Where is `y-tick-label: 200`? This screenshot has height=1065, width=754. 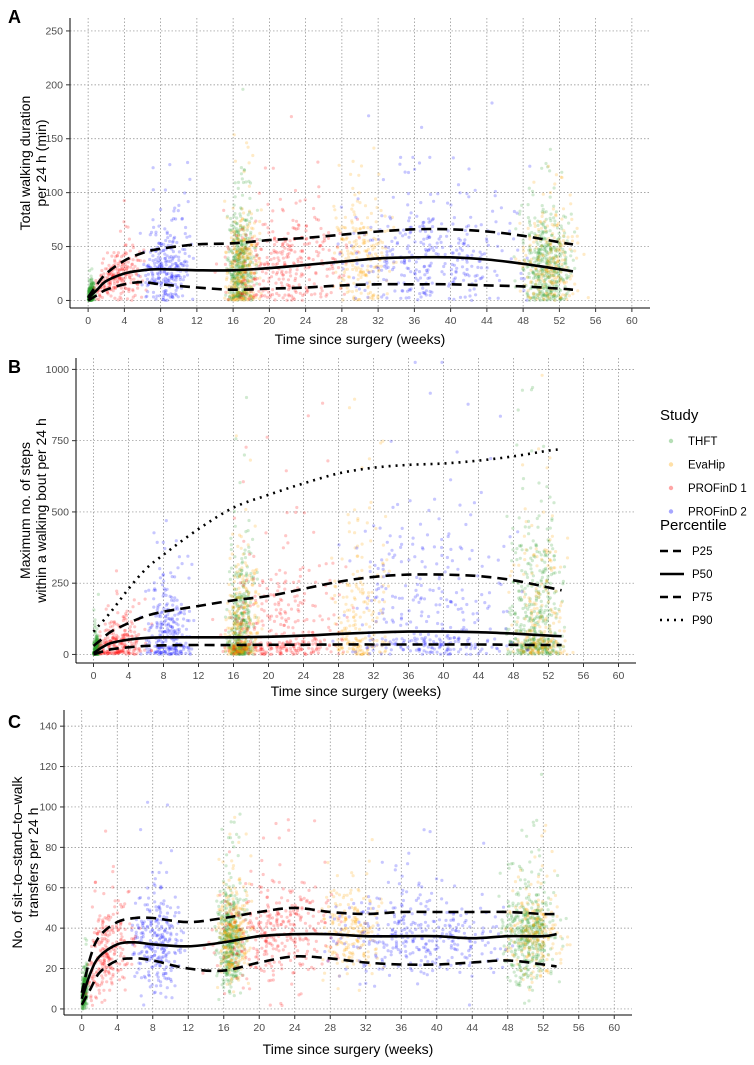
y-tick-label: 200 is located at coordinates (54, 85).